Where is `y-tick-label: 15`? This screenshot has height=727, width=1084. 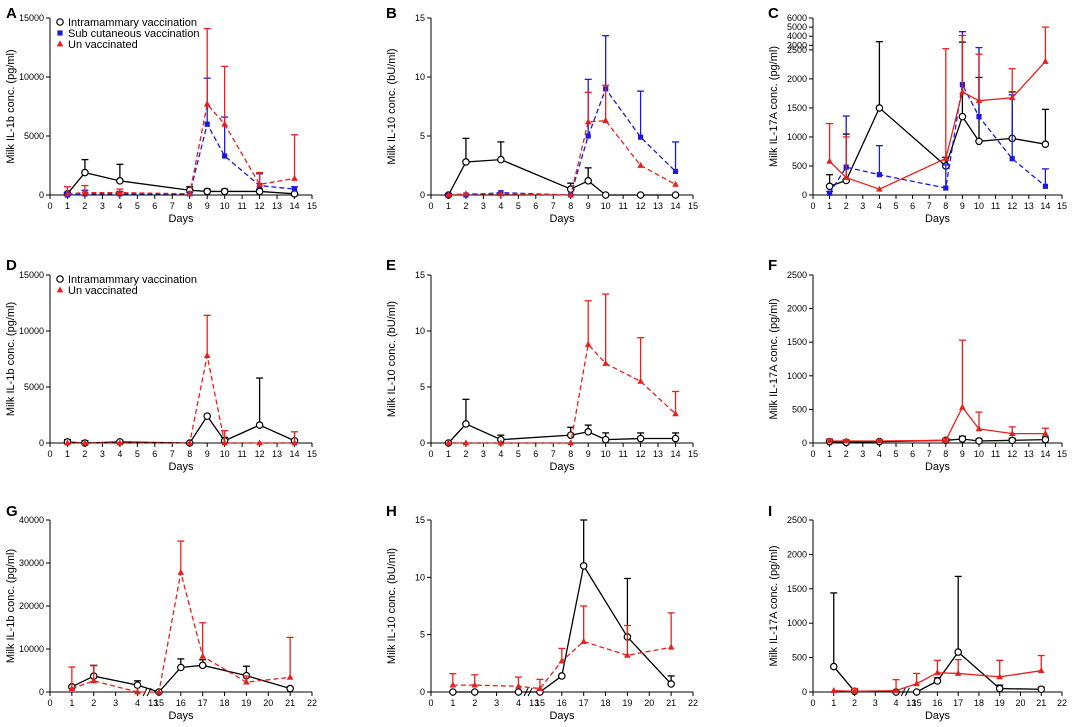 y-tick-label: 15 is located at coordinates (420, 275).